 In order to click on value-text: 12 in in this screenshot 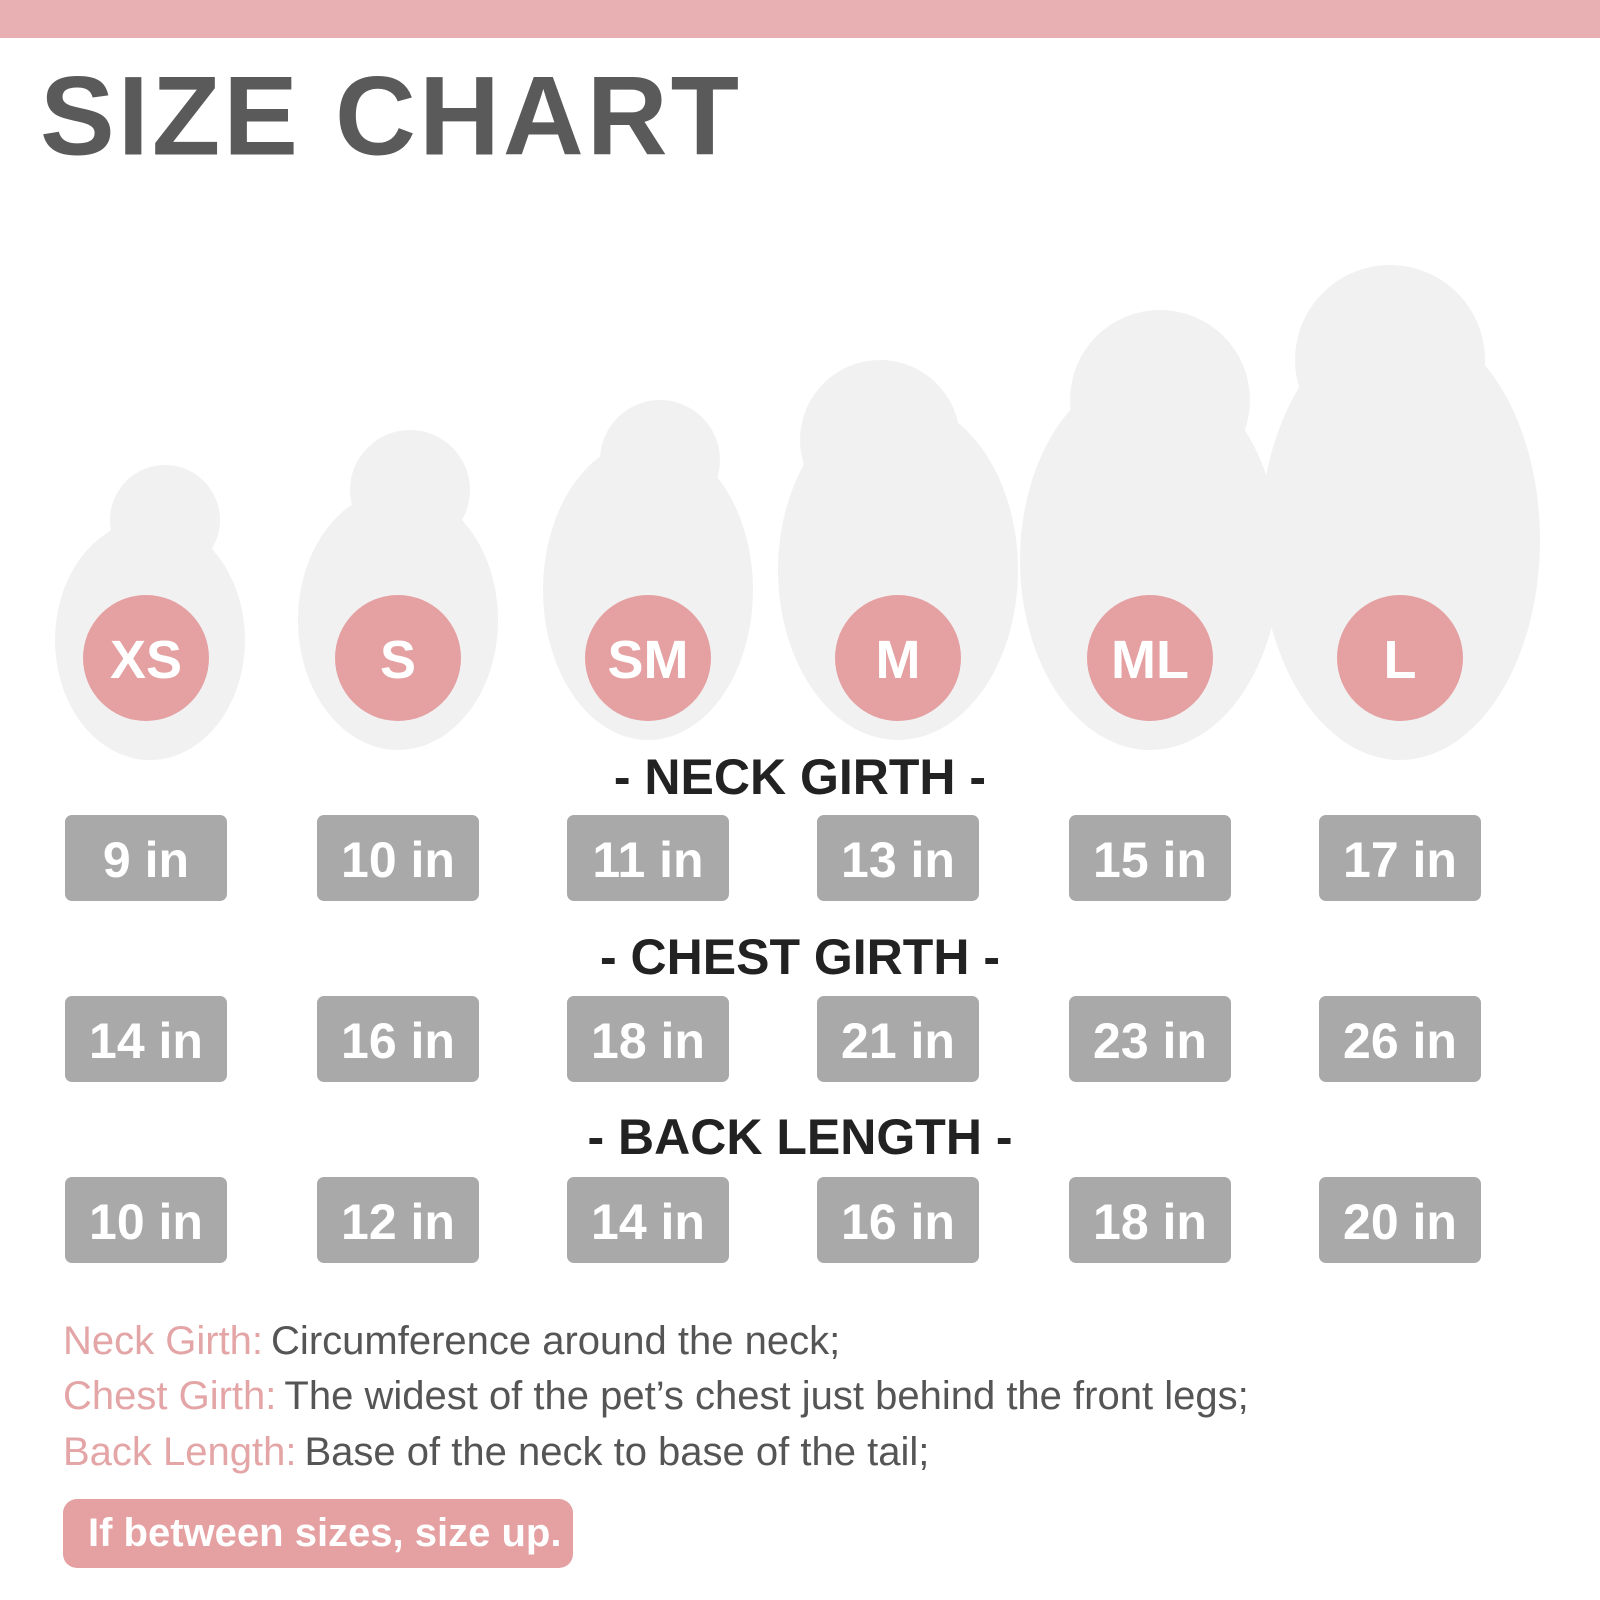, I will do `click(398, 1222)`.